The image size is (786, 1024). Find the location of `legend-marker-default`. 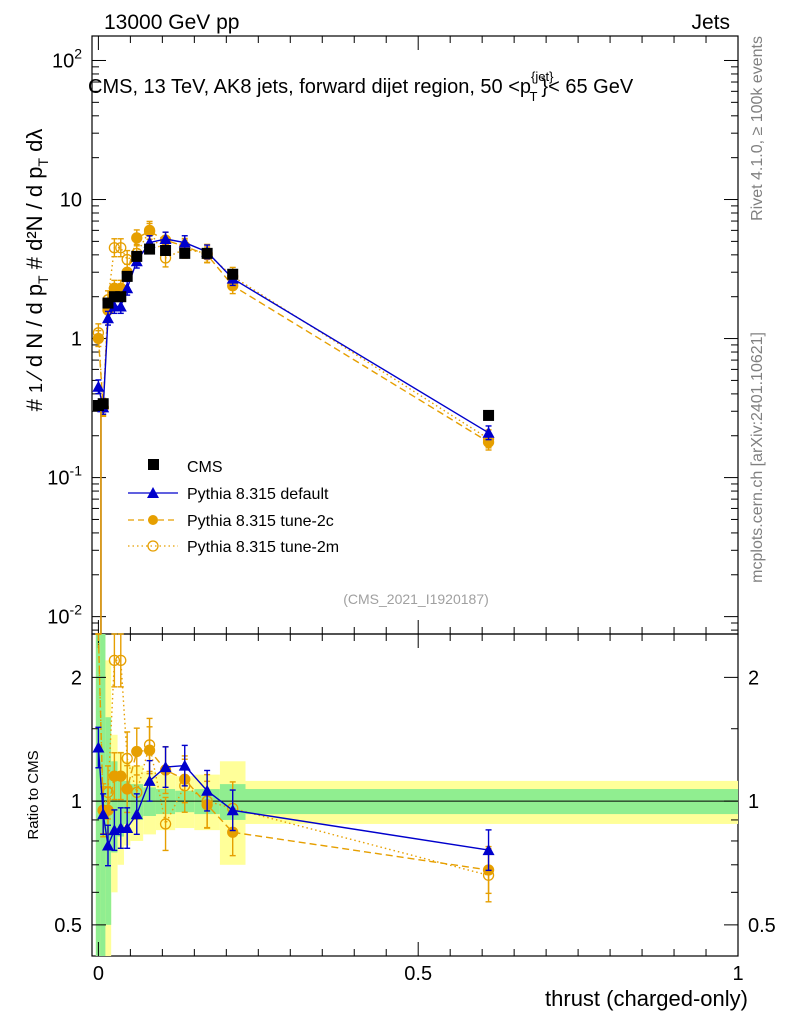

legend-marker-default is located at coordinates (153, 492).